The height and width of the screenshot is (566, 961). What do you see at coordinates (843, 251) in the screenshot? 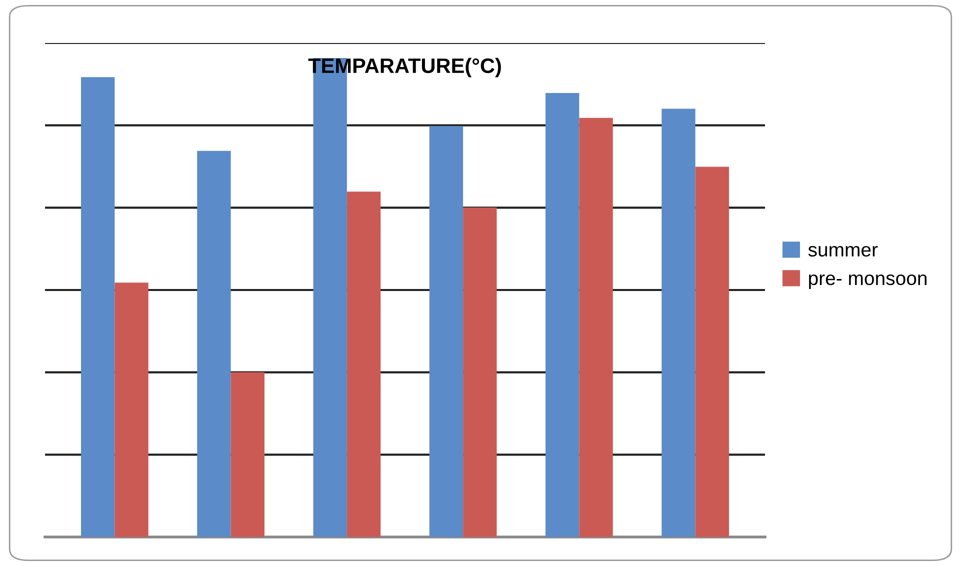
I see `legend-label: summer` at bounding box center [843, 251].